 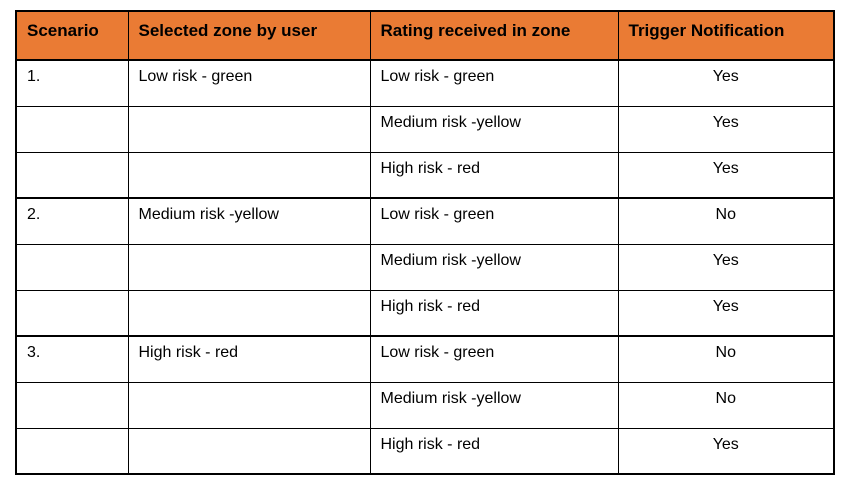 I want to click on table-row: 1. Low risk - green Low risk - green Yes, so click(x=425, y=83).